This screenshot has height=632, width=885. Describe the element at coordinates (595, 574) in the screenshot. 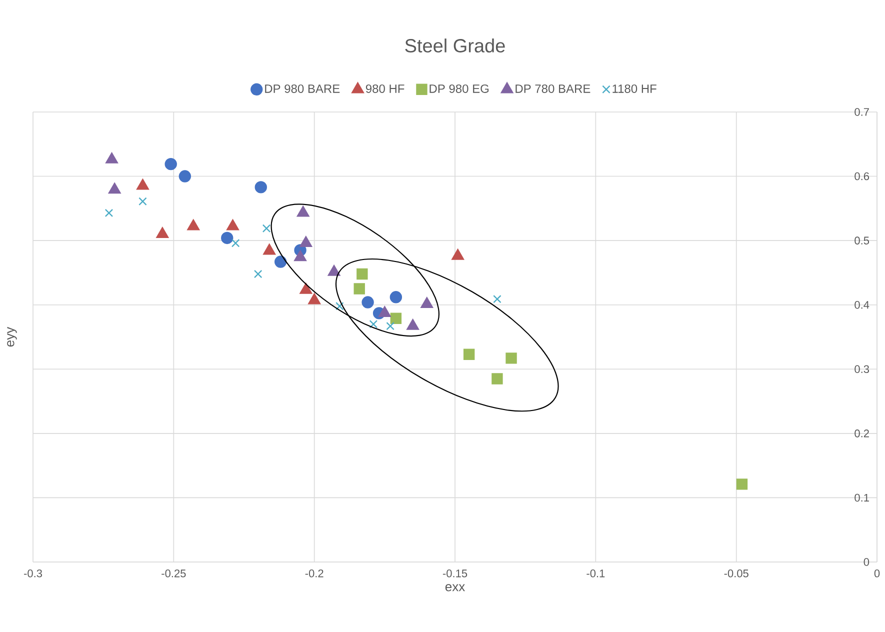

I see `x-tick-label: -0.1` at that location.